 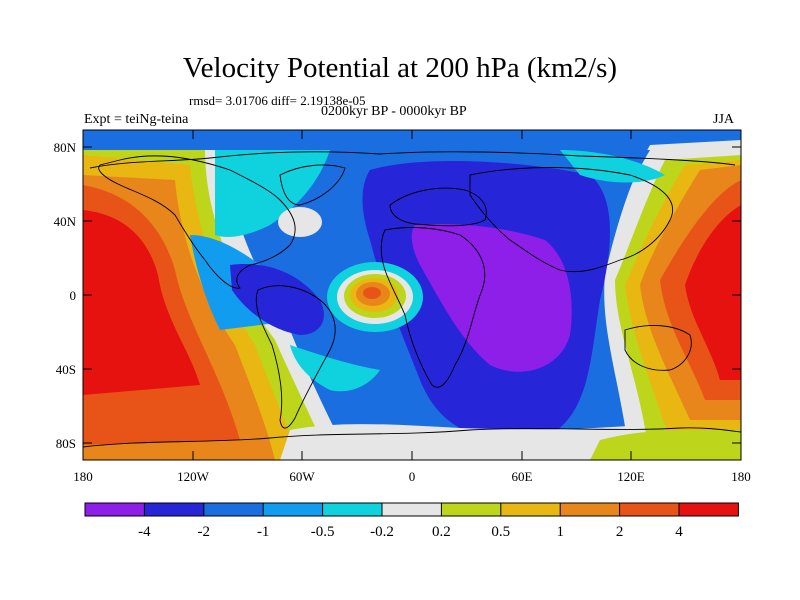 What do you see at coordinates (372, 293) in the screenshot?
I see `blob-red` at bounding box center [372, 293].